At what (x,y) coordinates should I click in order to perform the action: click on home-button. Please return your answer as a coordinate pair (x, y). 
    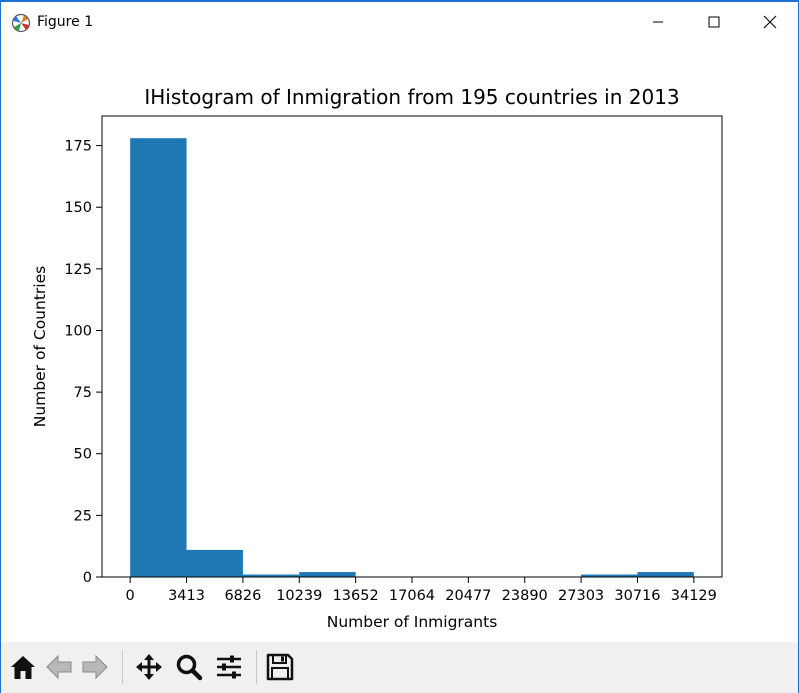
    Looking at the image, I should click on (23, 667).